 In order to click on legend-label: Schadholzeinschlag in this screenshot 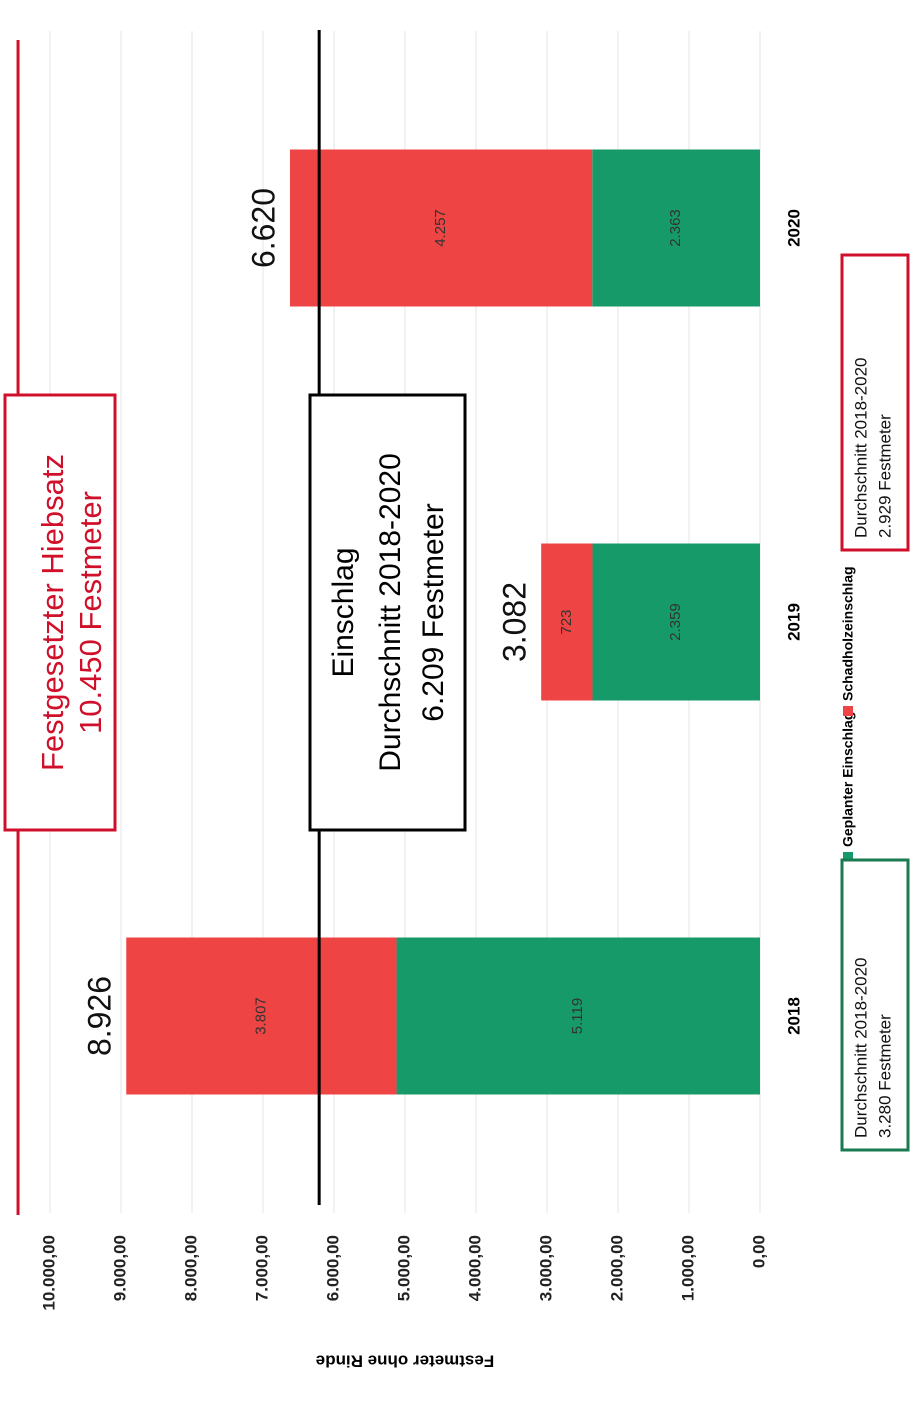, I will do `click(848, 633)`.